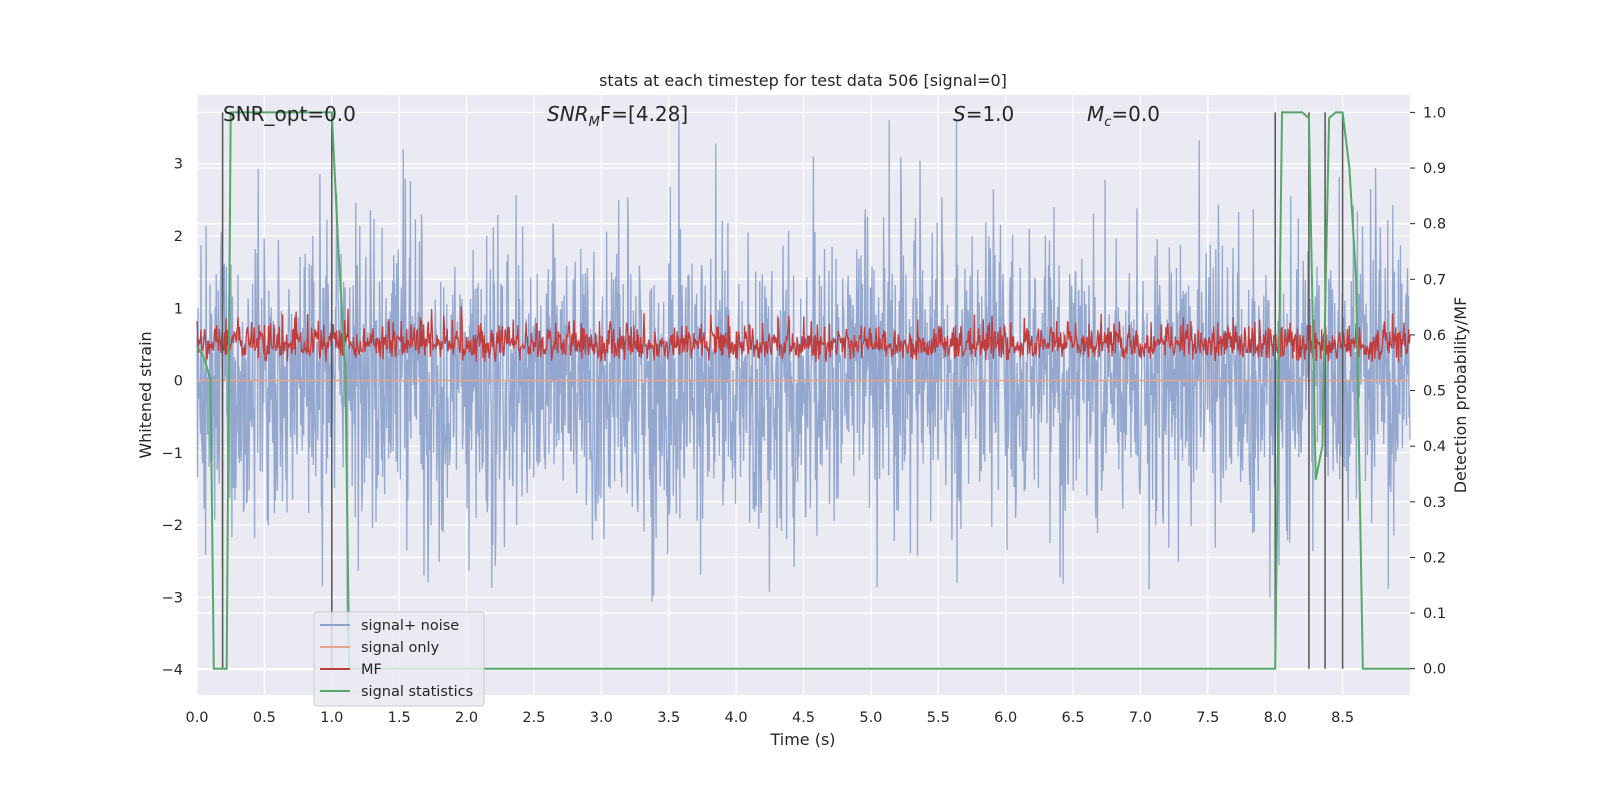 The width and height of the screenshot is (1600, 800). Describe the element at coordinates (870, 718) in the screenshot. I see `x-tick-label: 5.0` at that location.